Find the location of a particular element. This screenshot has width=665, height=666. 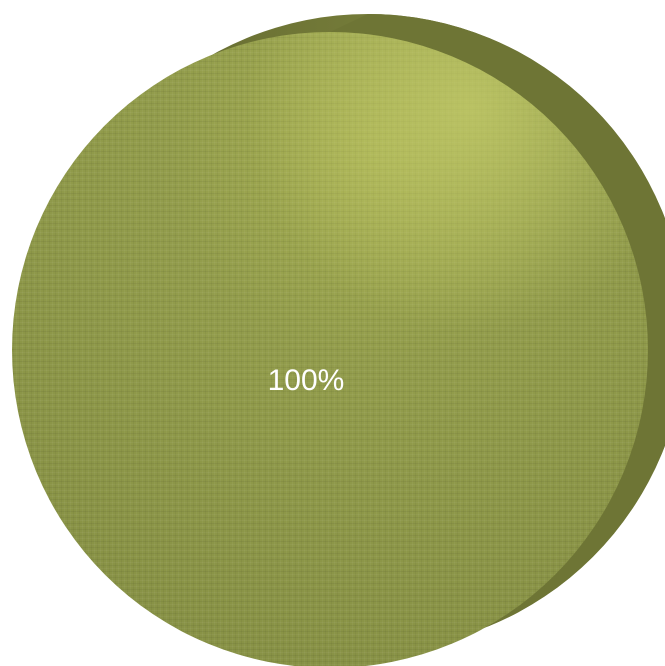

pie-slice-label: 100% is located at coordinates (306, 380).